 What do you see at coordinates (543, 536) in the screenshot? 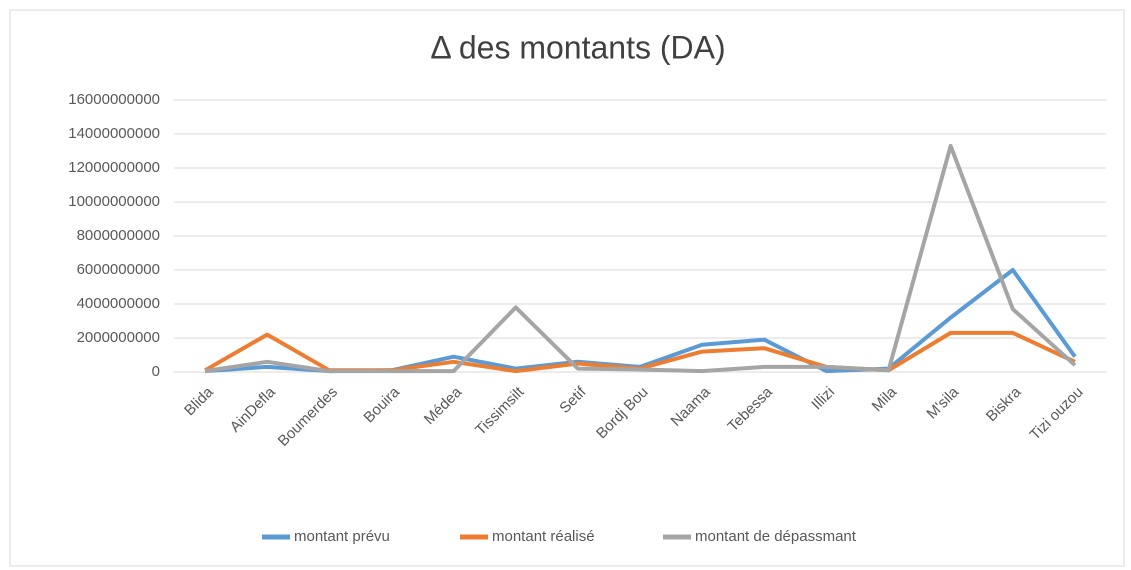
I see `legend-label: montant réalisé` at bounding box center [543, 536].